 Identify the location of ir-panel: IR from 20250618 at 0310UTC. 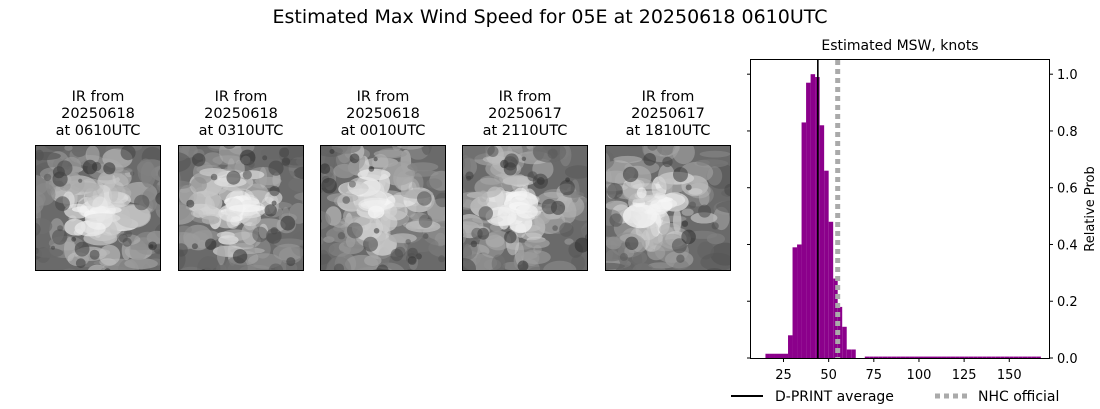
(241, 180).